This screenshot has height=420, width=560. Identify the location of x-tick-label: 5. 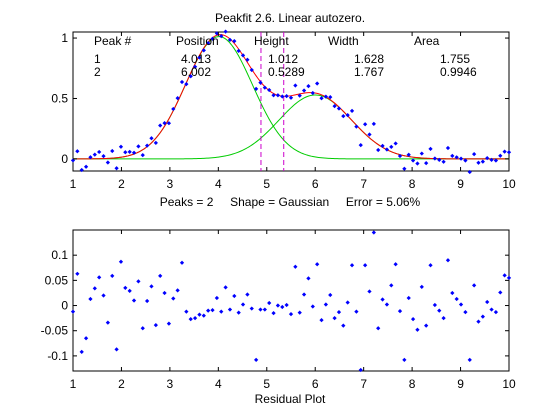
(266, 384).